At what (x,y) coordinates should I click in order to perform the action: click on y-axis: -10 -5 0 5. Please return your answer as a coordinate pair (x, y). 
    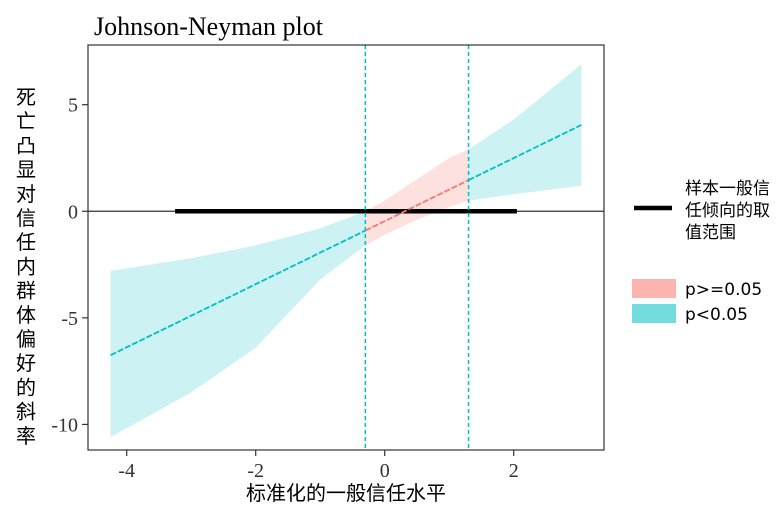
    Looking at the image, I should click on (69, 265).